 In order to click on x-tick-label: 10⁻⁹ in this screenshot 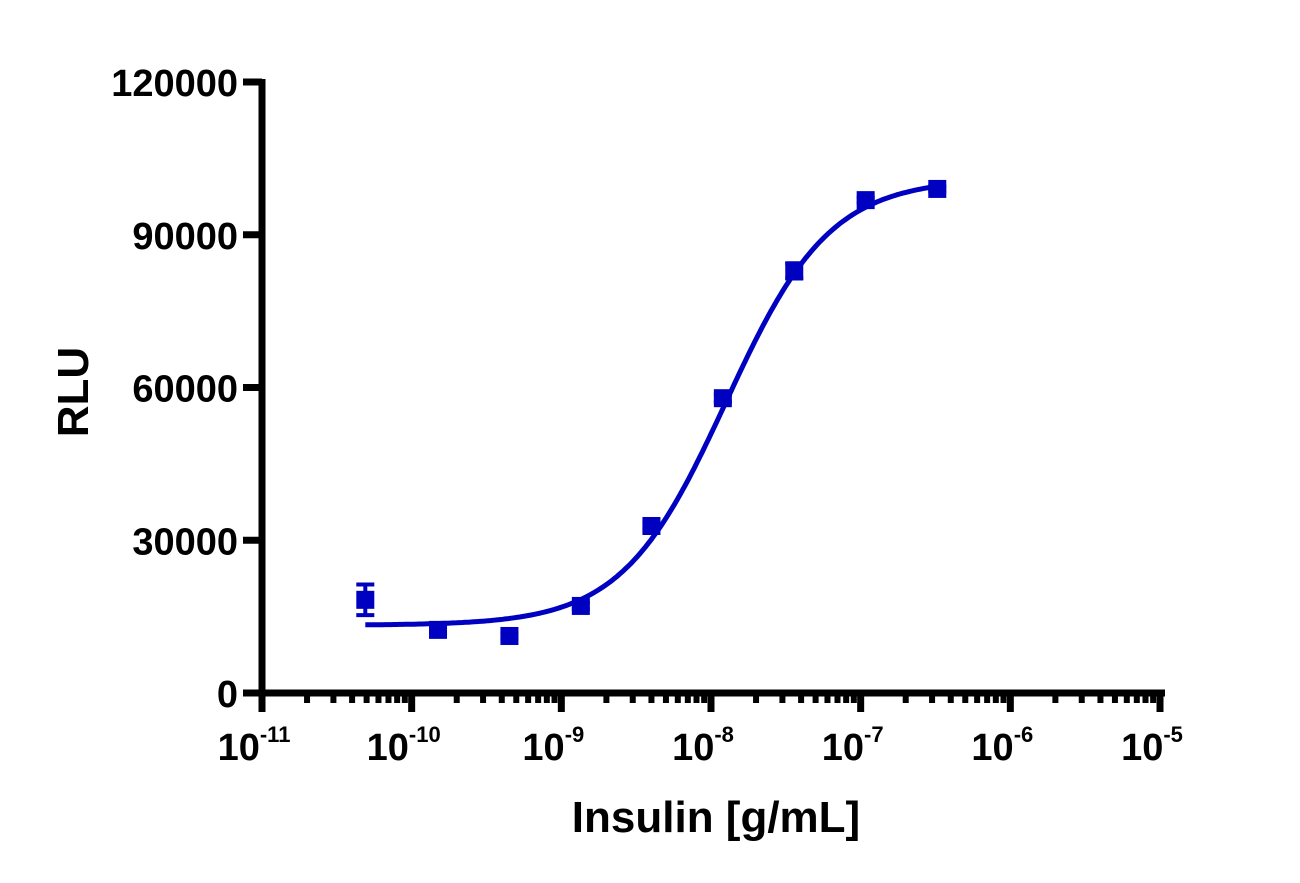, I will do `click(553, 745)`.